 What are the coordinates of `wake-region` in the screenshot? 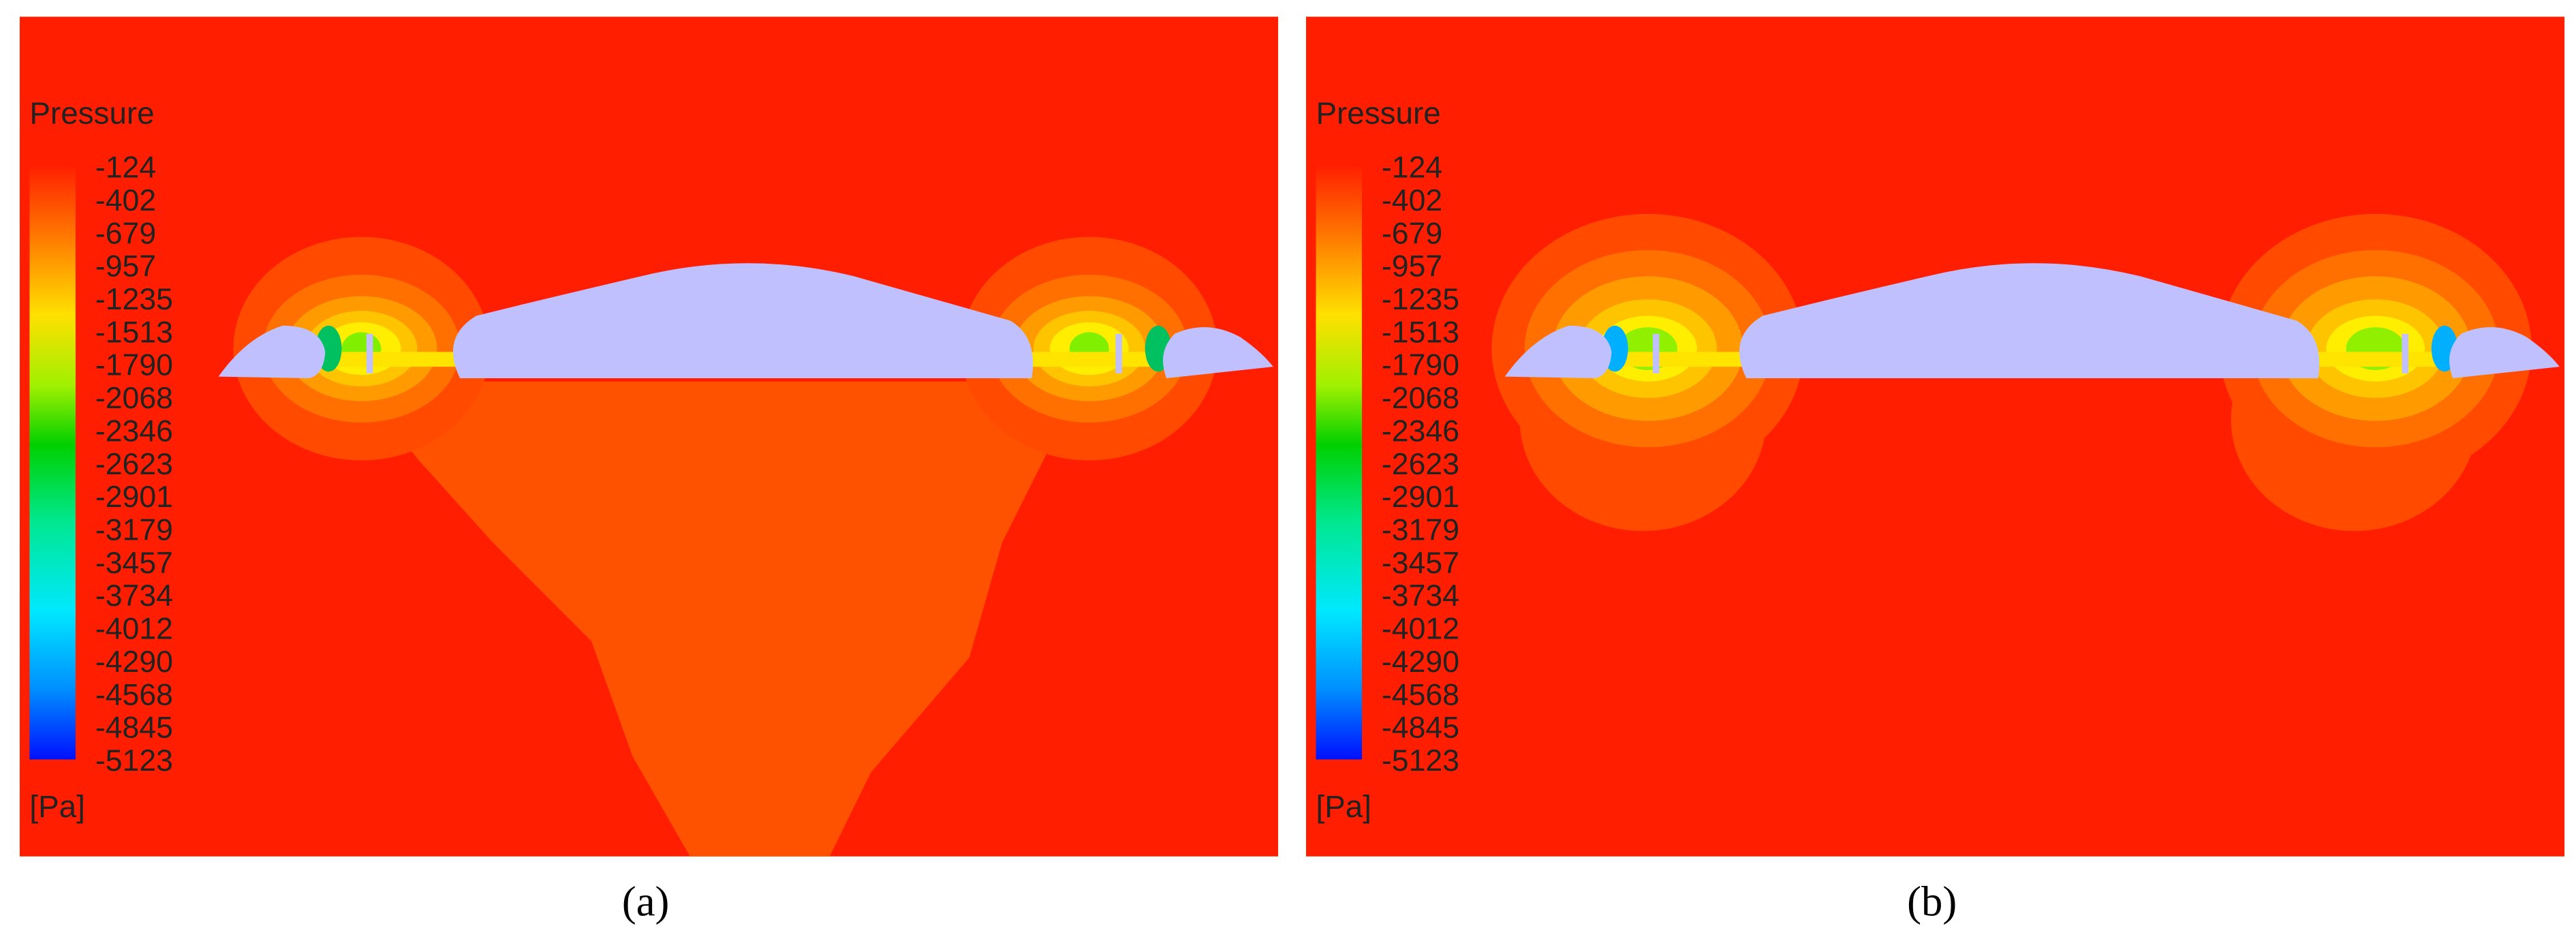 It's located at (714, 619).